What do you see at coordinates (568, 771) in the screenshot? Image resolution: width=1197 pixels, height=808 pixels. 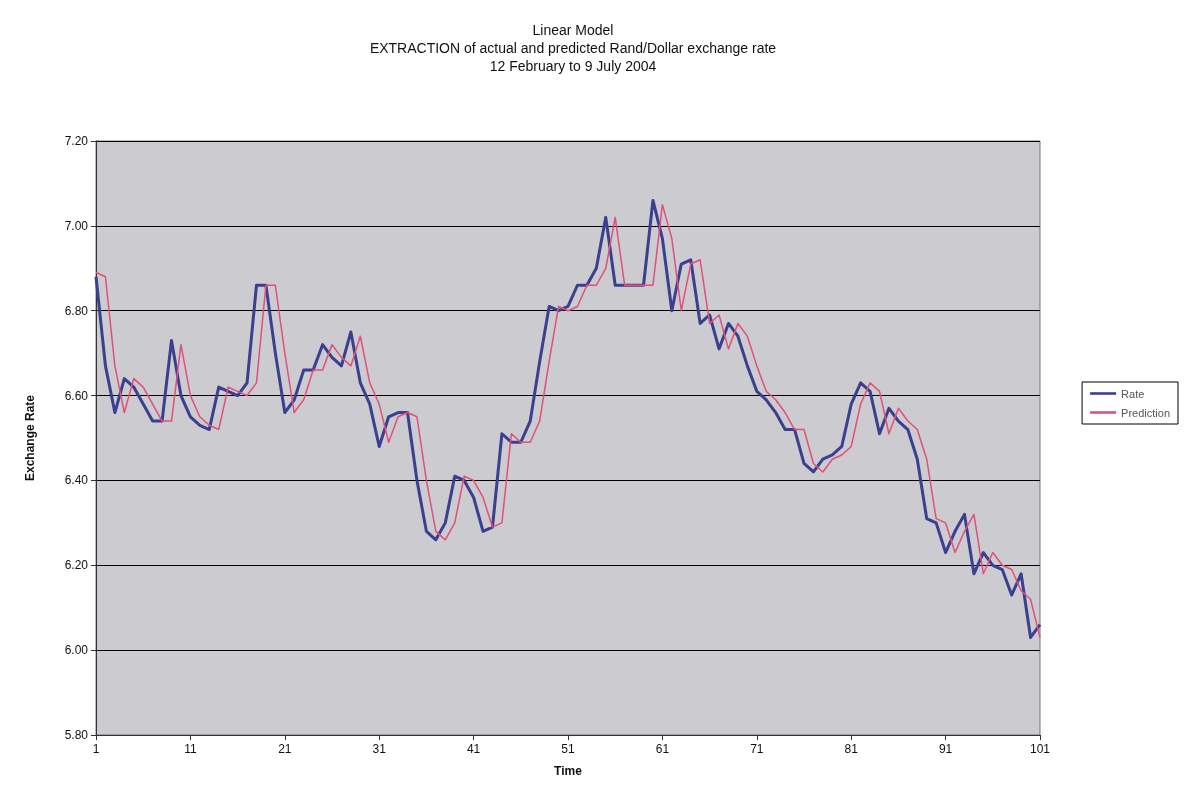 I see `x-axis-title: Time` at bounding box center [568, 771].